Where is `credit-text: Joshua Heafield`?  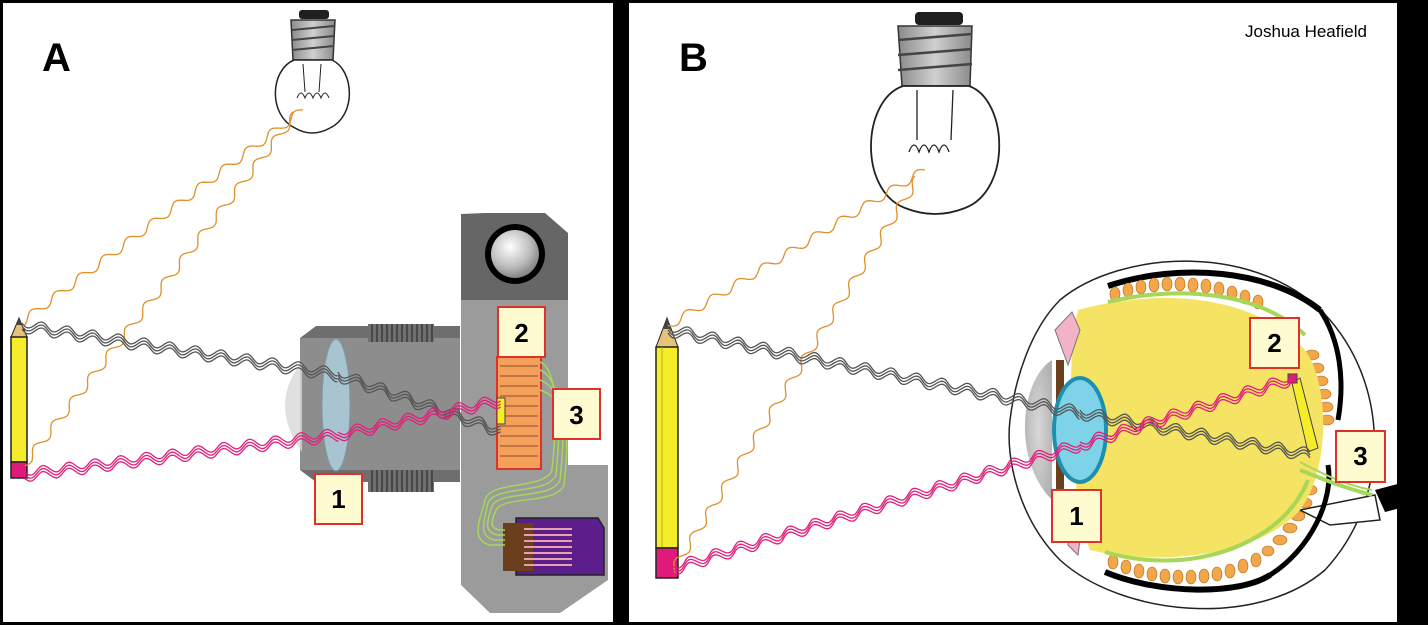
credit-text: Joshua Heafield is located at coordinates (1306, 31).